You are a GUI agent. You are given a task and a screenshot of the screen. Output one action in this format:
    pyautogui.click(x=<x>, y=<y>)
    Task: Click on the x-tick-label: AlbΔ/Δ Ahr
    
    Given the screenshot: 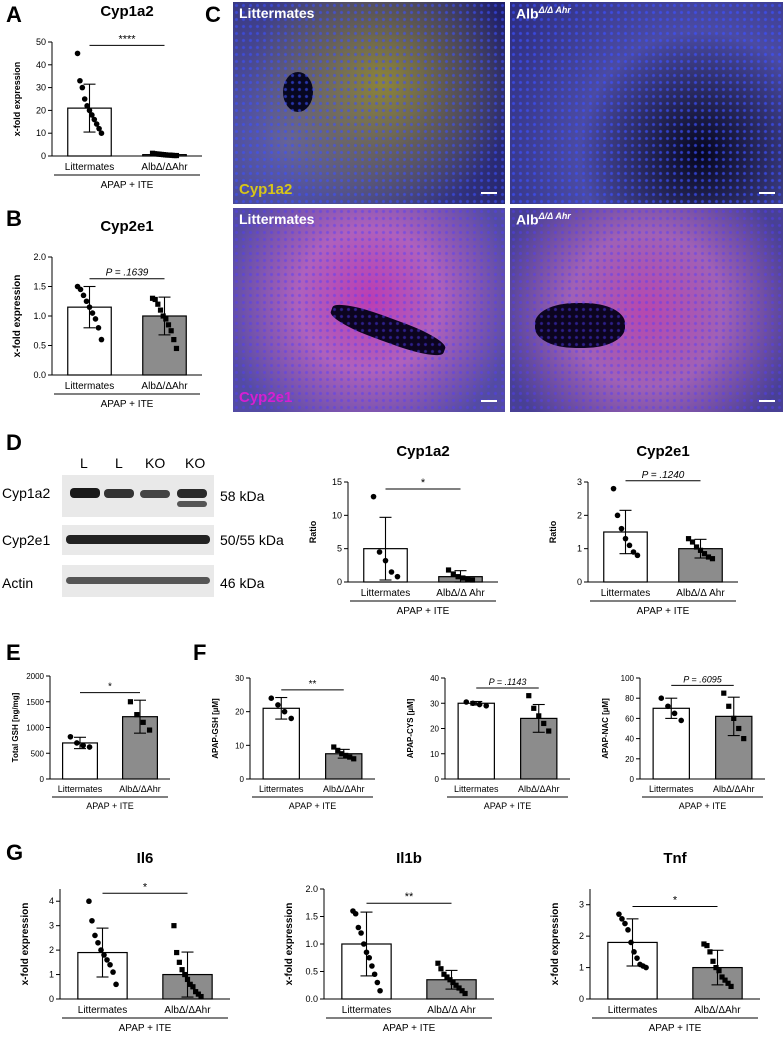 What is the action you would take?
    pyautogui.click(x=700, y=593)
    